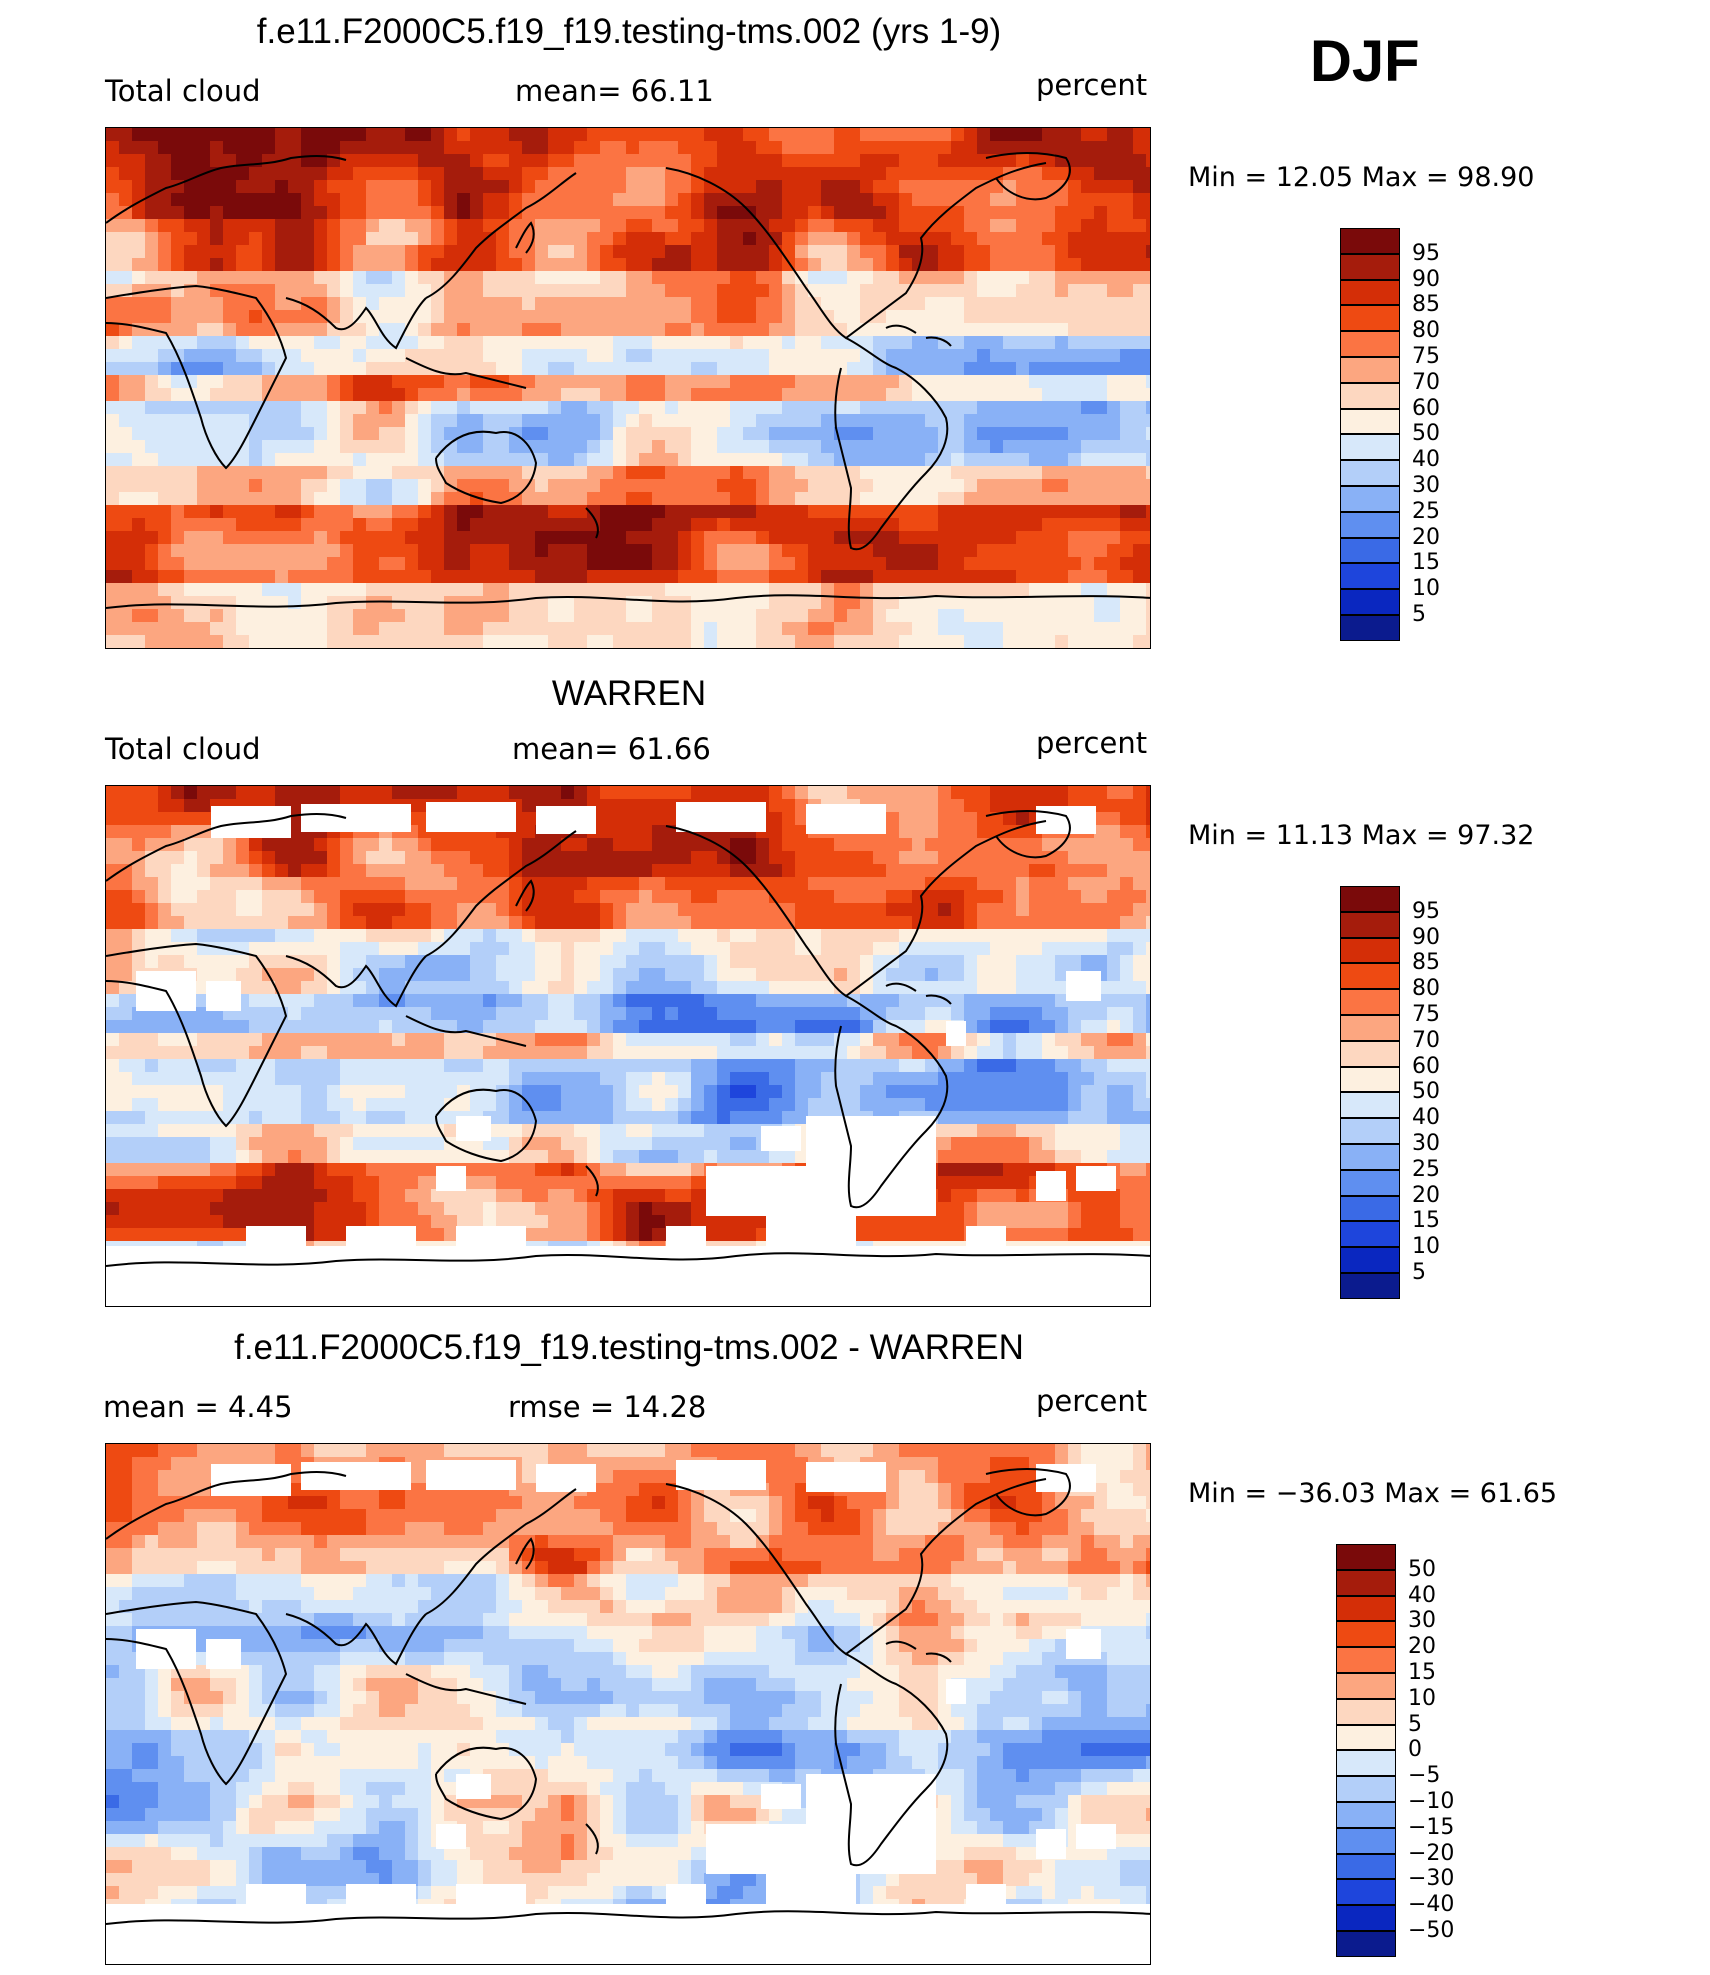 The height and width of the screenshot is (1975, 1710). I want to click on panel-2-minmax: Min = 11.13 Max = 97.32, so click(1361, 835).